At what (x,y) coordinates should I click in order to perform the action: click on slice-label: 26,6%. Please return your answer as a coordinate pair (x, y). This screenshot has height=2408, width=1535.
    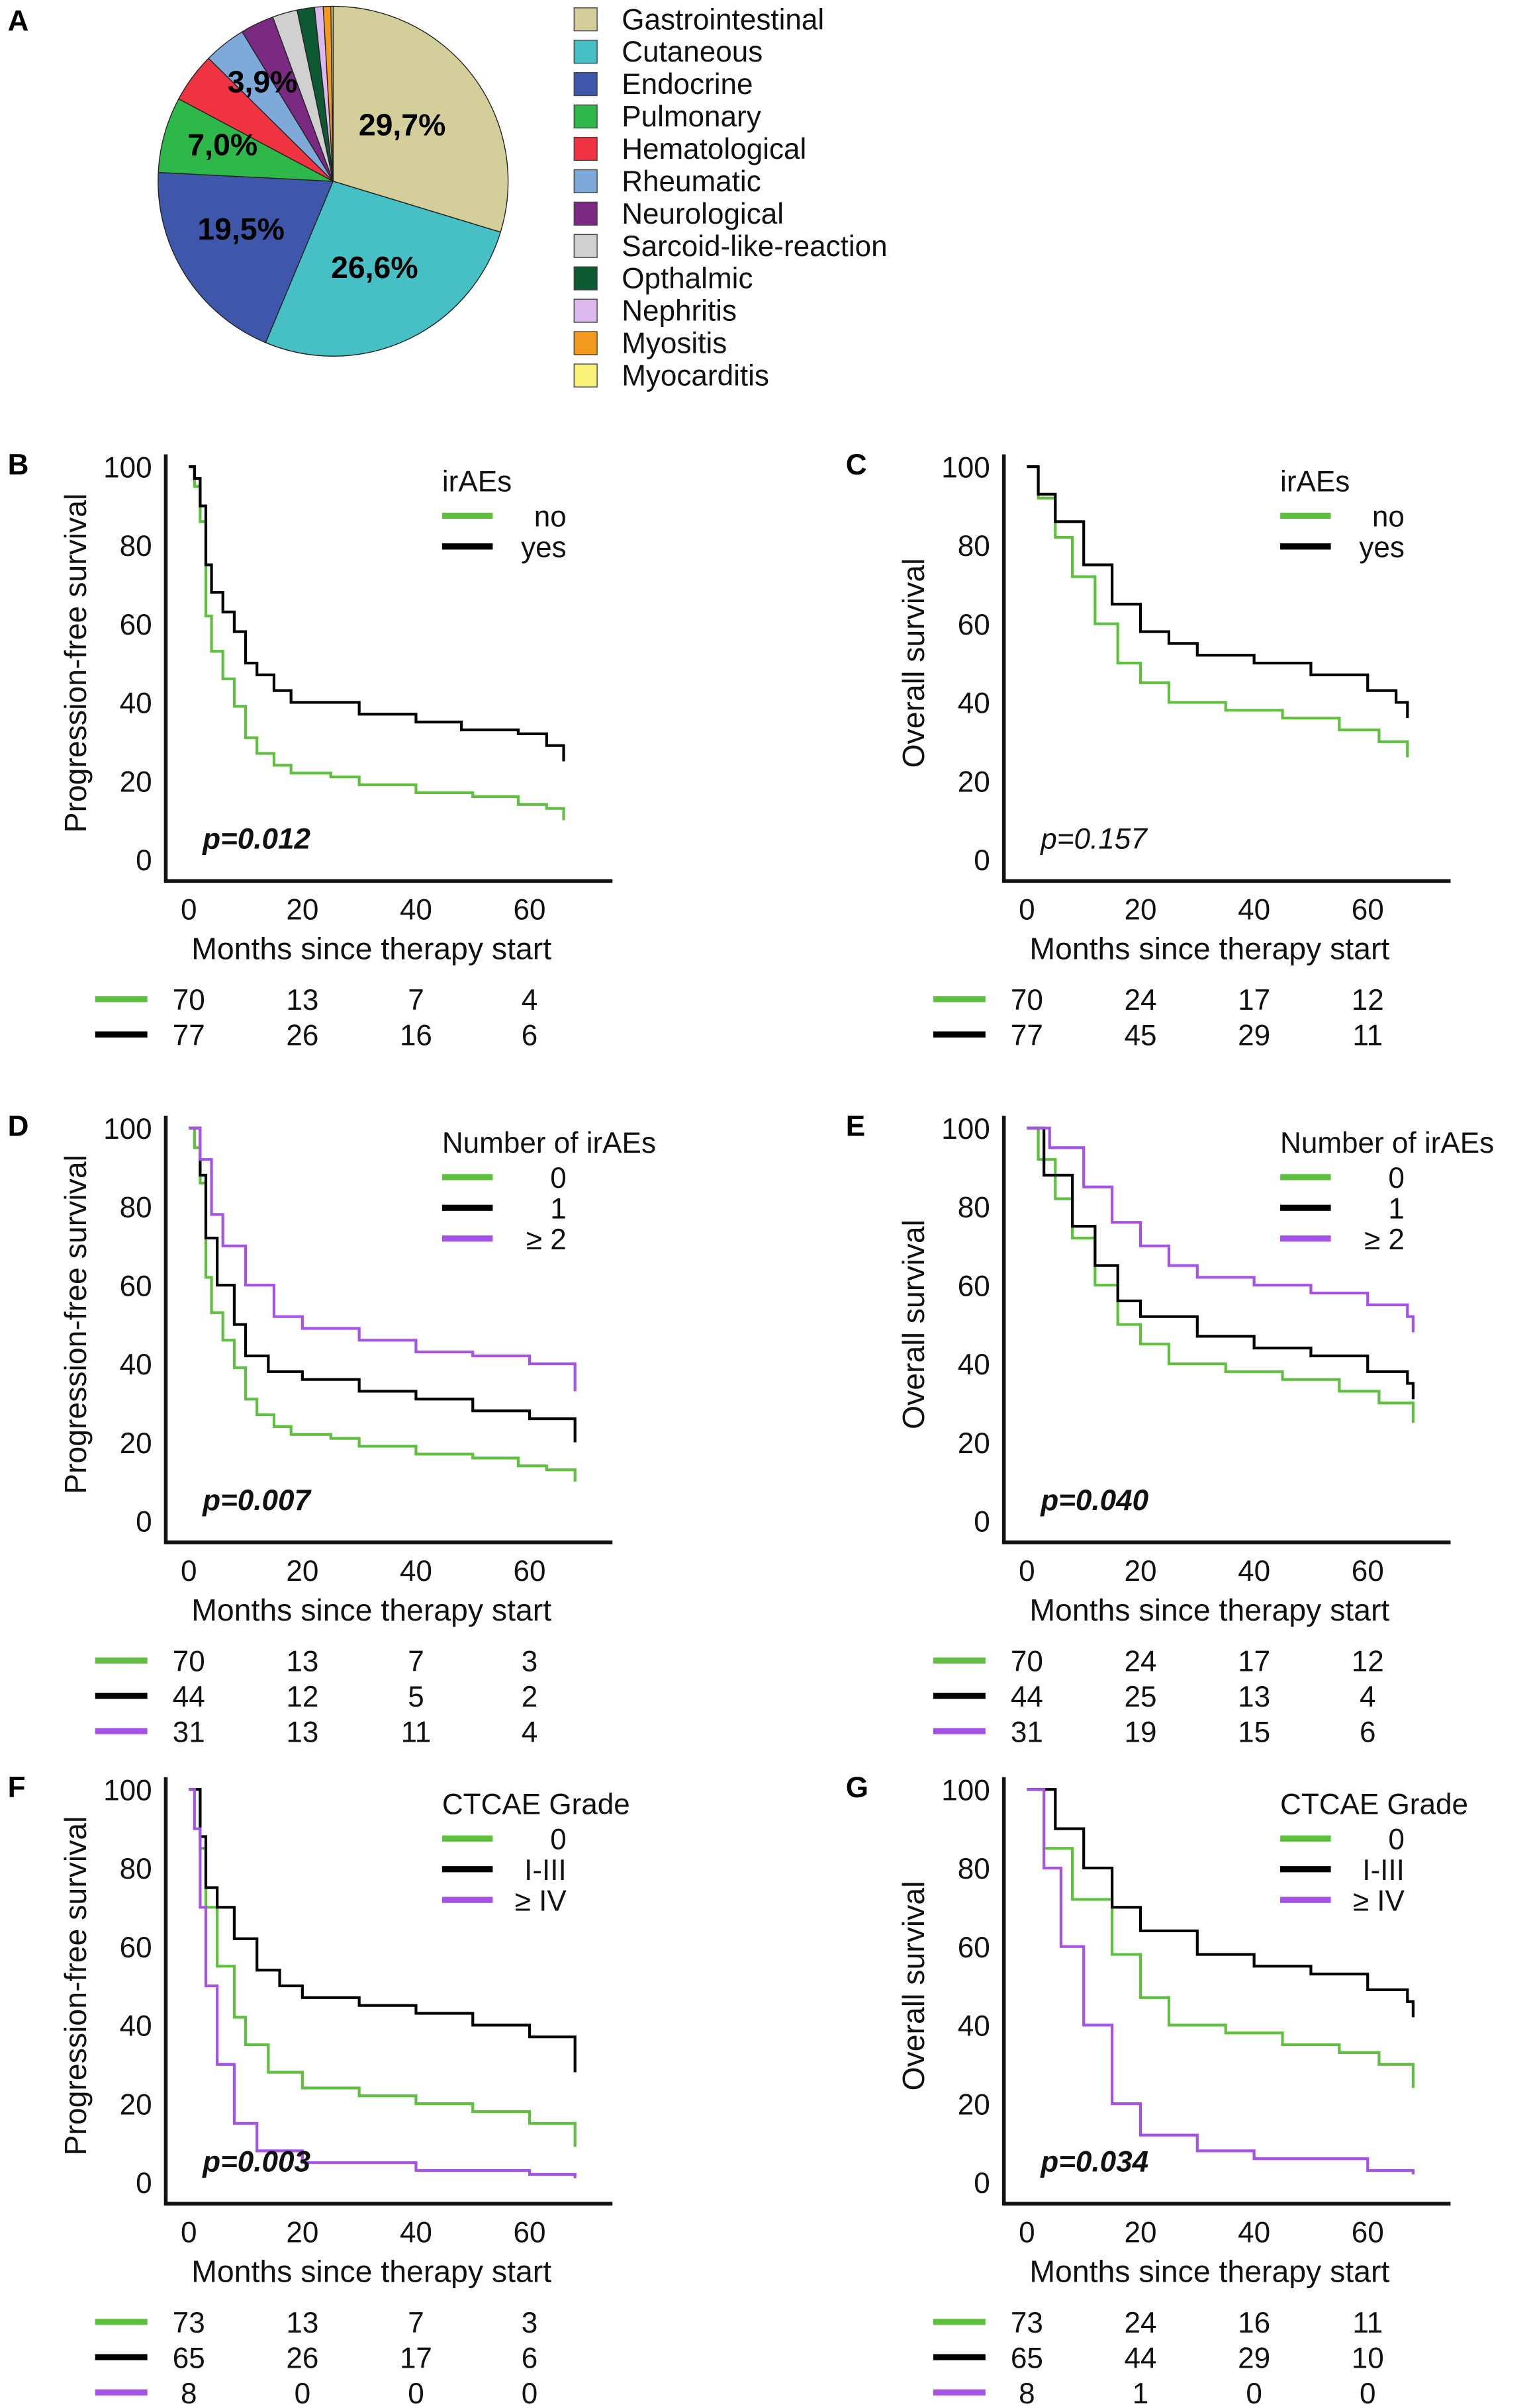
    Looking at the image, I should click on (374, 267).